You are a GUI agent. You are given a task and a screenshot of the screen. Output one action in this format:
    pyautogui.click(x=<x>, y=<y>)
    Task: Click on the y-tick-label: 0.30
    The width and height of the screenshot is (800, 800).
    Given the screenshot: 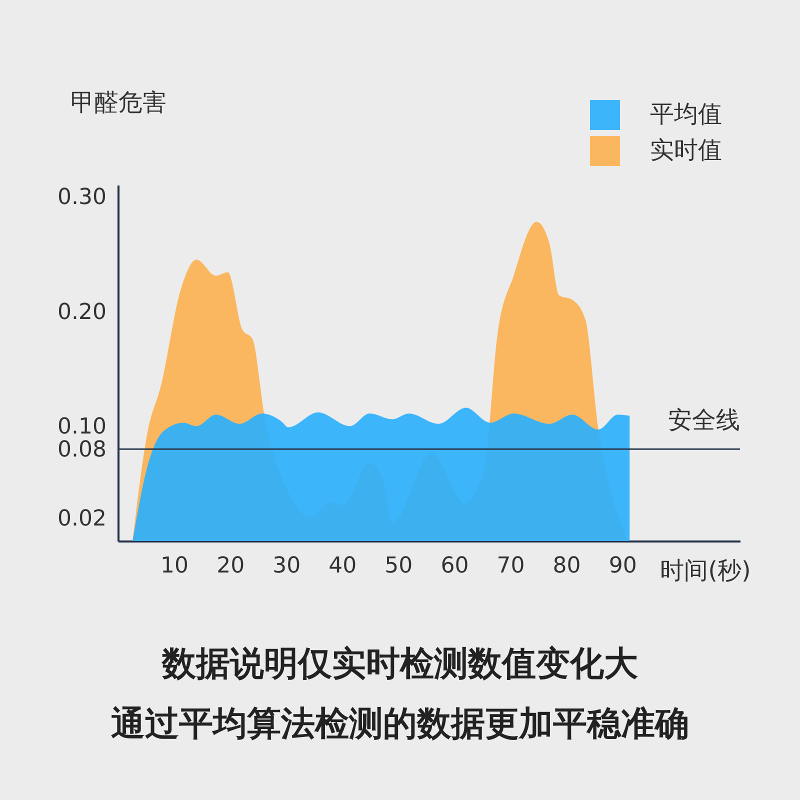 What is the action you would take?
    pyautogui.click(x=82, y=197)
    